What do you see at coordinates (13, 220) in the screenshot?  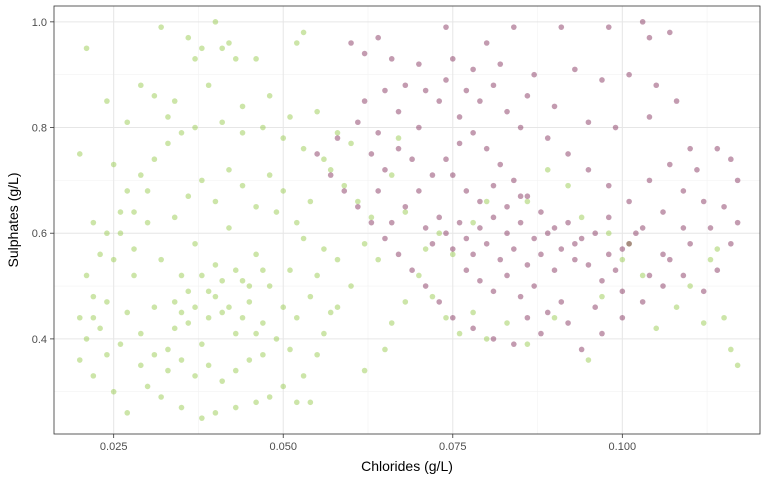 I see `y-axis-title: Sulphates (g/L)` at bounding box center [13, 220].